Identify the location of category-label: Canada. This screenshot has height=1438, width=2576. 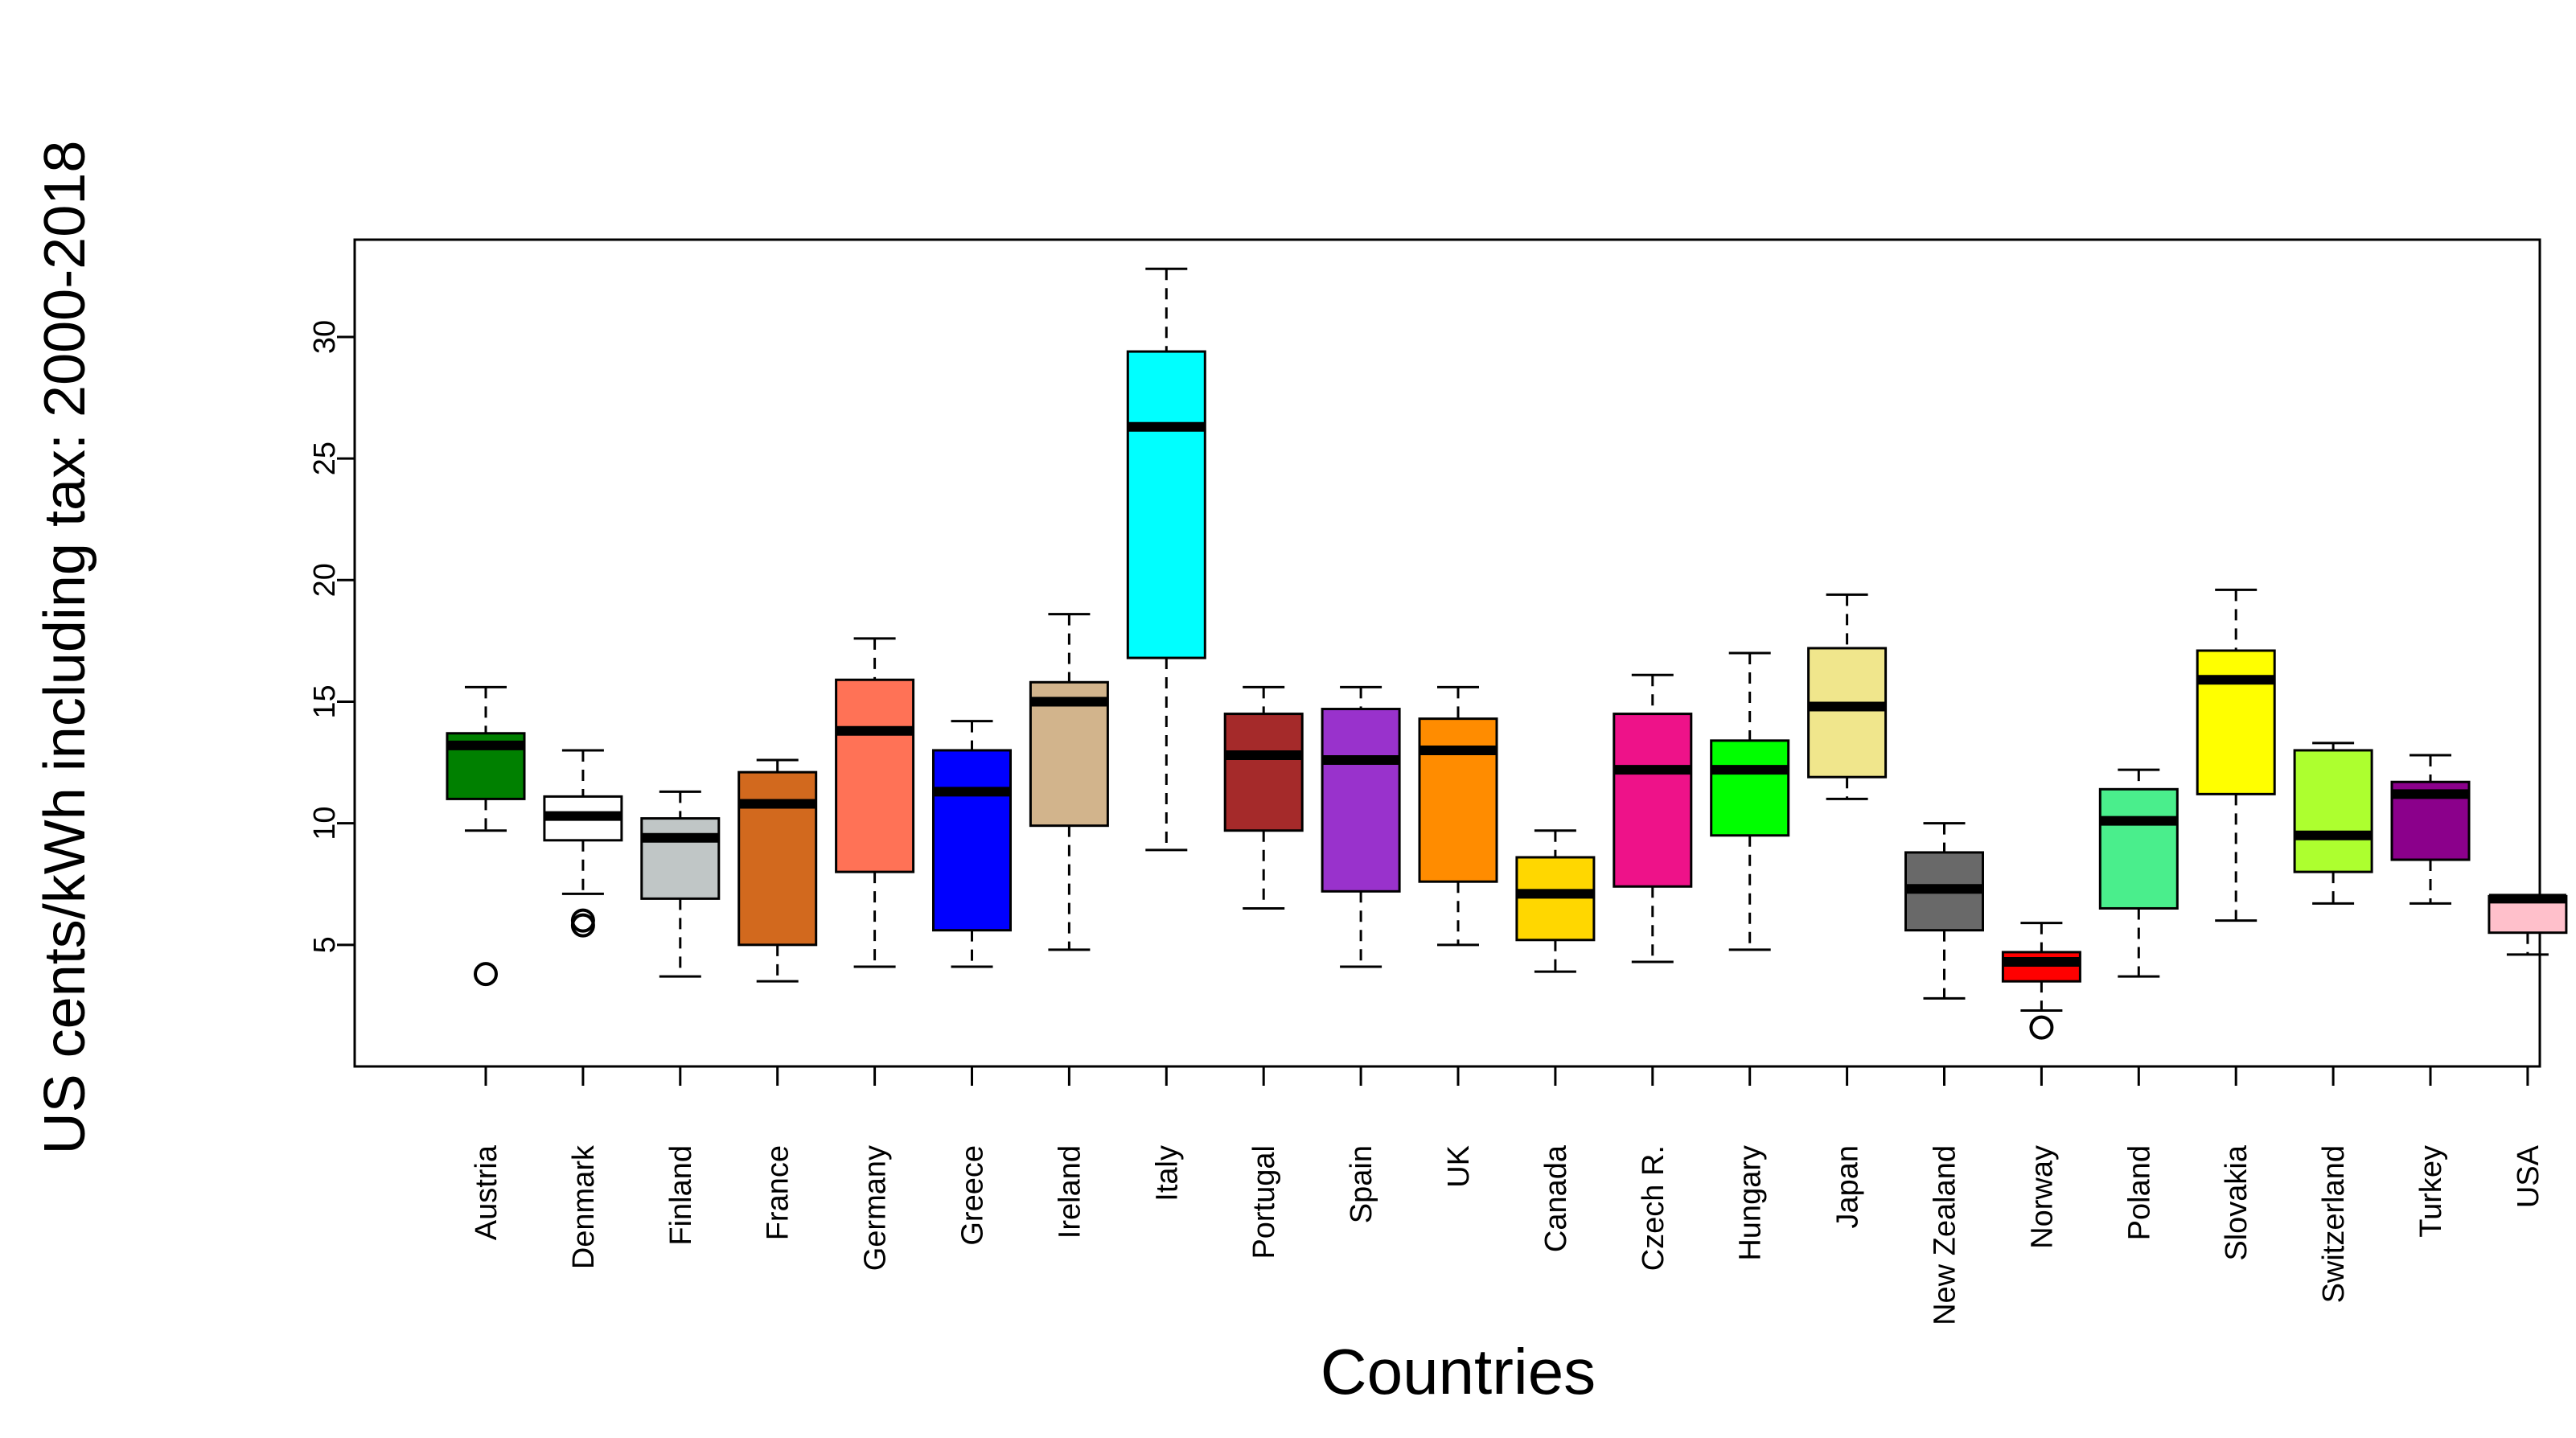
(1556, 1198).